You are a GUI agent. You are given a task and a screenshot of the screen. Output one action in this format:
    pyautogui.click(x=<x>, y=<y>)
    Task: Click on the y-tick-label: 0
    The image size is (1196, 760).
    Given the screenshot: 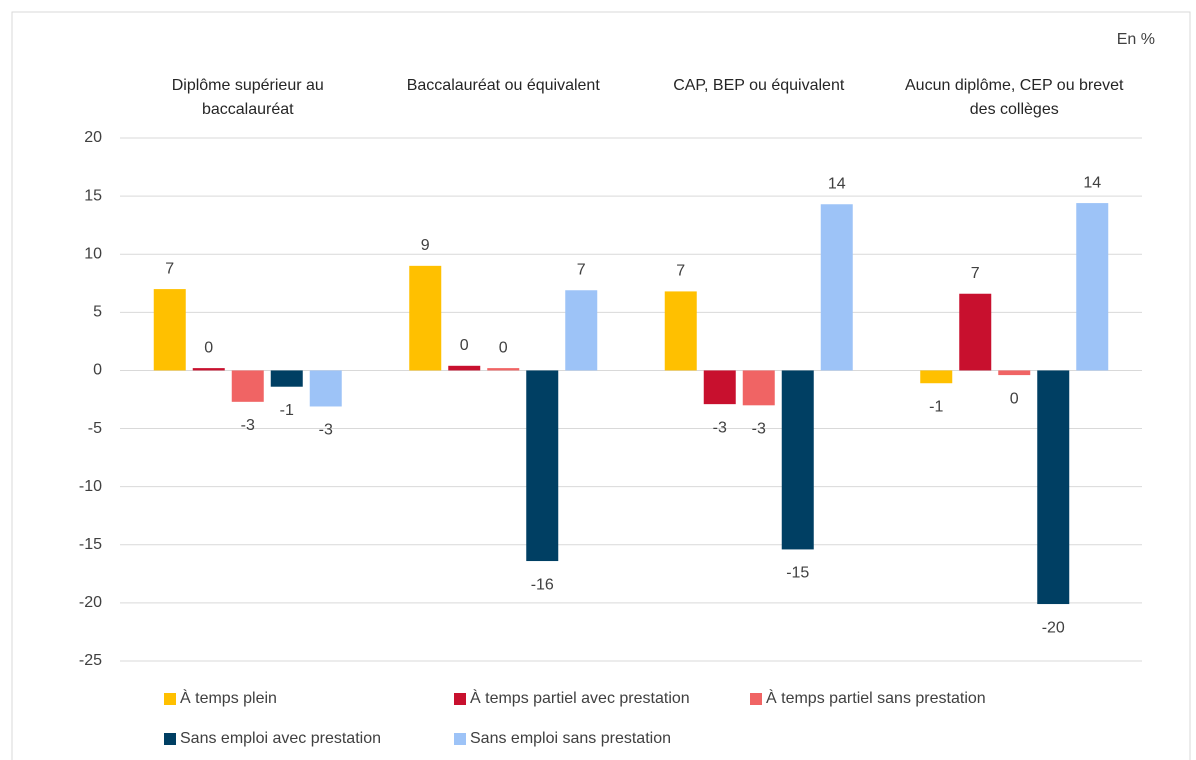 What is the action you would take?
    pyautogui.click(x=97, y=370)
    